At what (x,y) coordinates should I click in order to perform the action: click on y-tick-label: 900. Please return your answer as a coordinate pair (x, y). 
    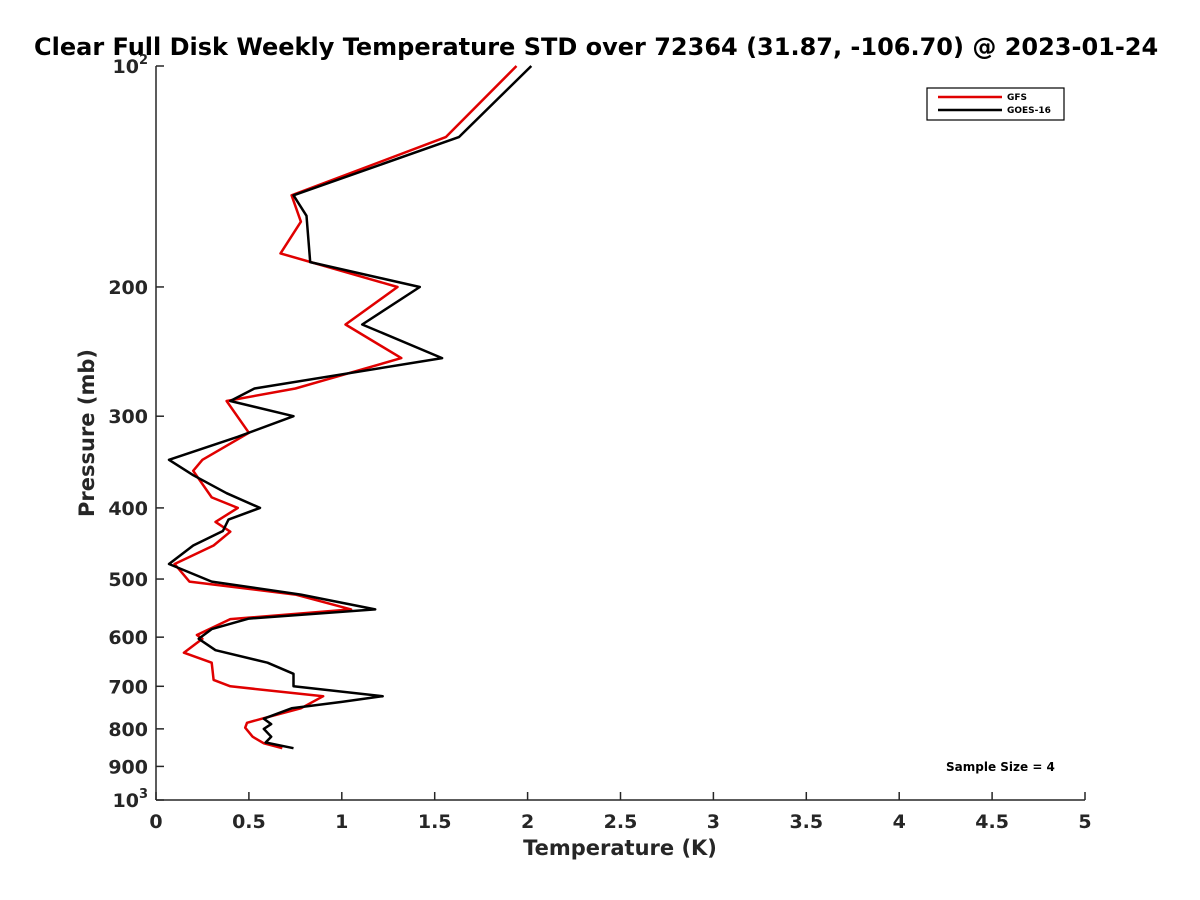
    Looking at the image, I should click on (128, 767).